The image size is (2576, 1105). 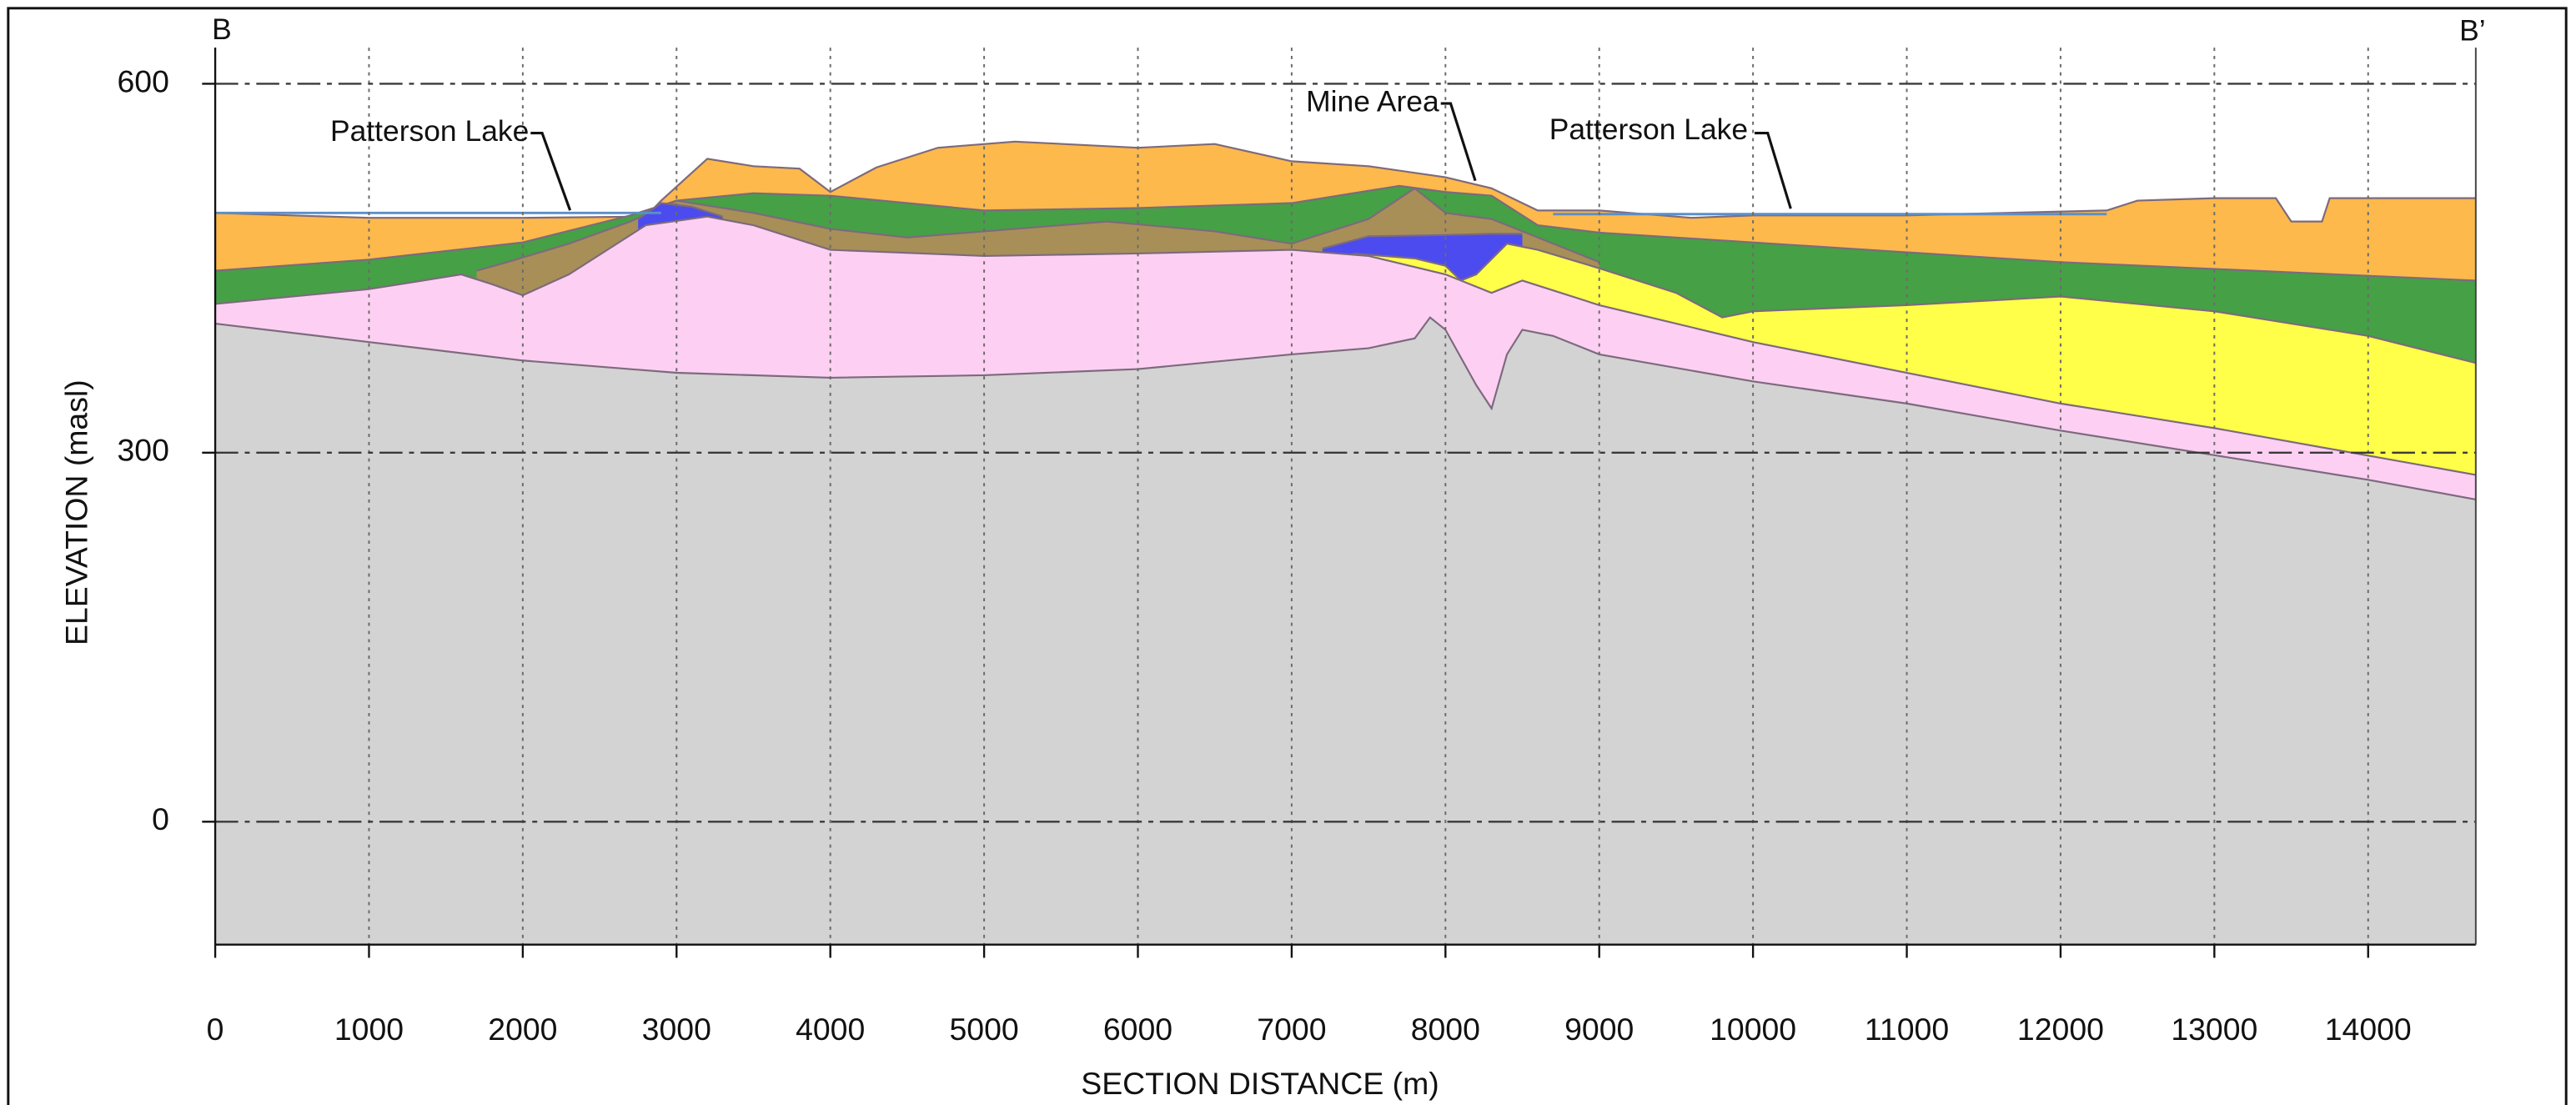 I want to click on x-tick-label: 3000, so click(x=676, y=1029).